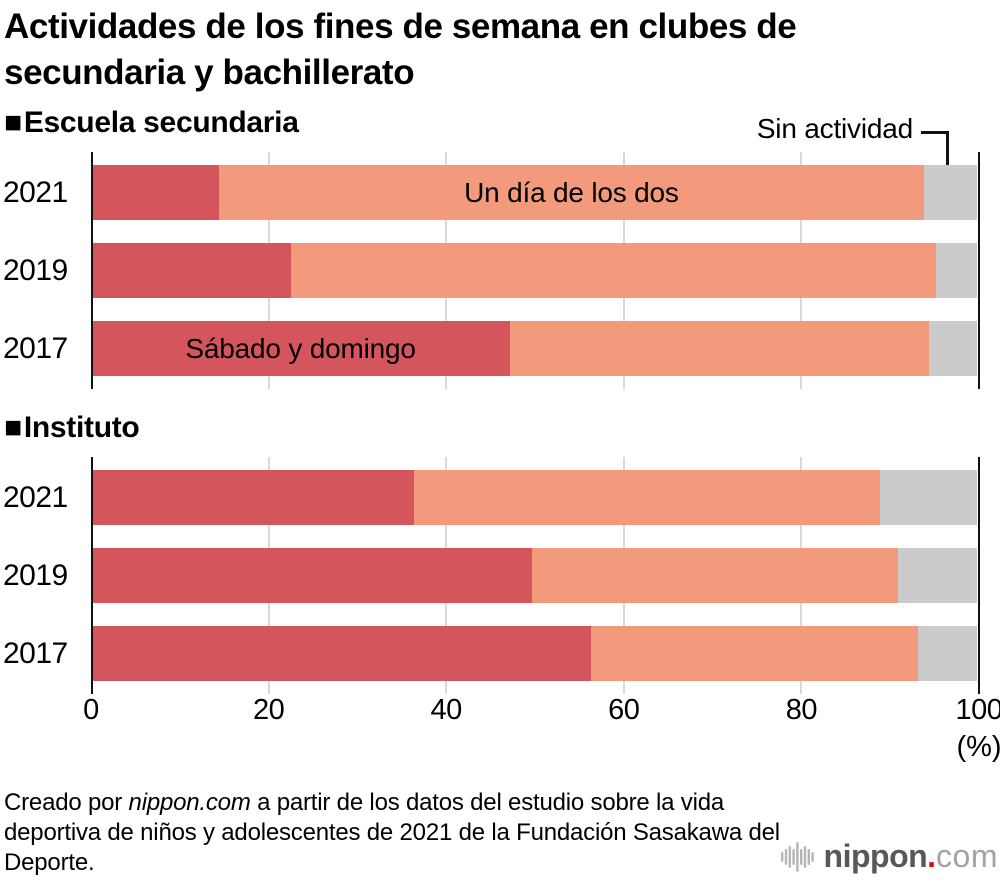  I want to click on section-label: Instituto, so click(81, 427).